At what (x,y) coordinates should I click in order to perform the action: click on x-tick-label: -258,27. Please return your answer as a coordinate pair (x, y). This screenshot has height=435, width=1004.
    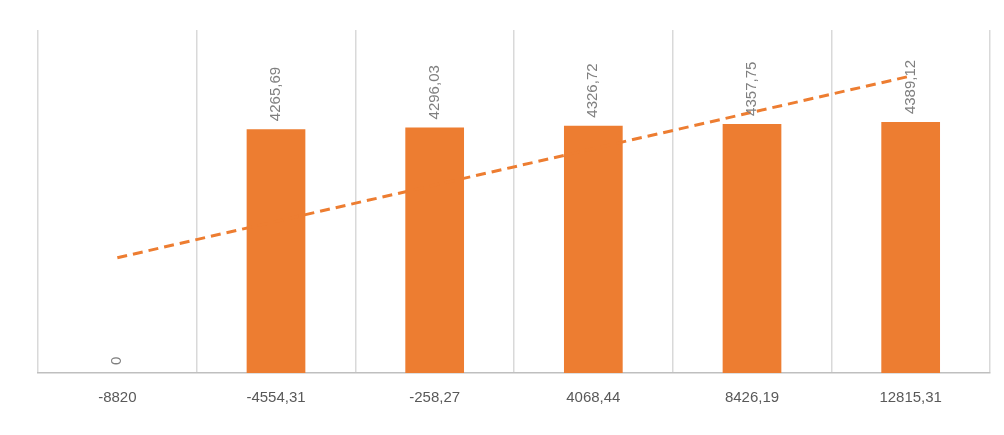
    Looking at the image, I should click on (435, 397).